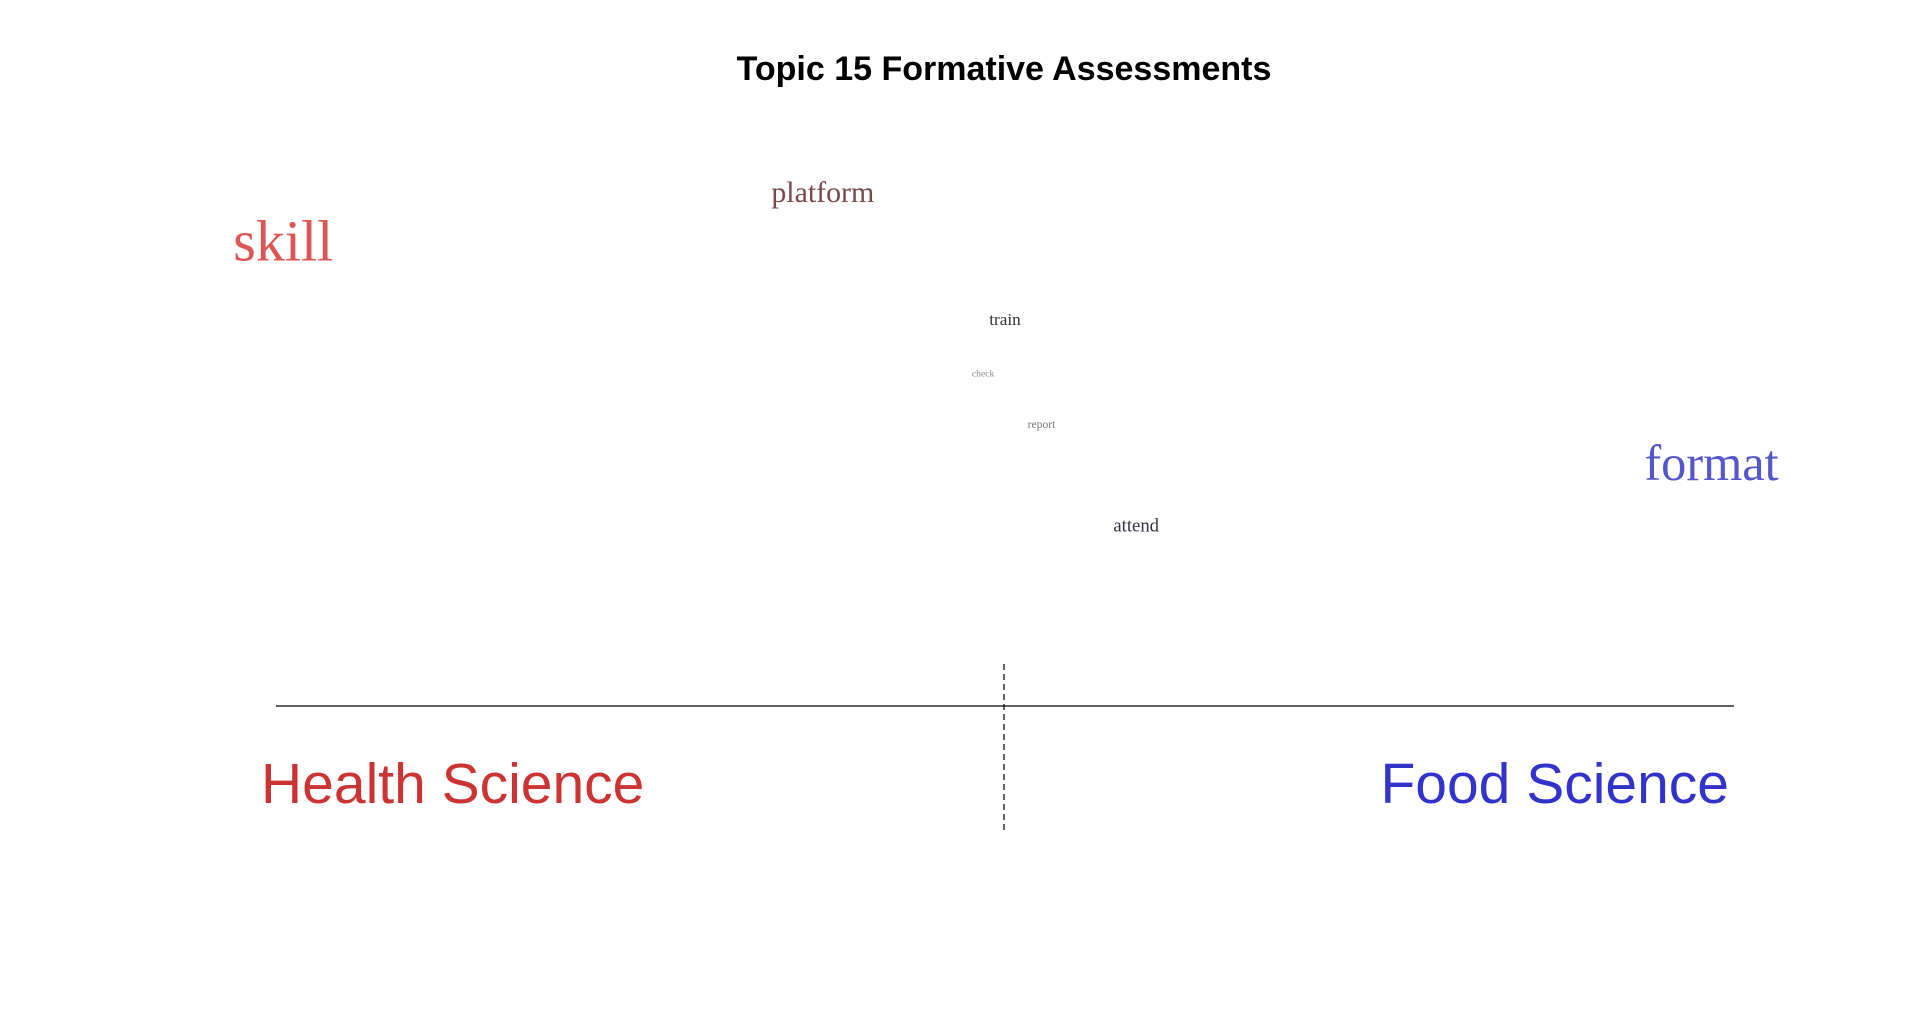  I want to click on word-report: report, so click(1042, 424).